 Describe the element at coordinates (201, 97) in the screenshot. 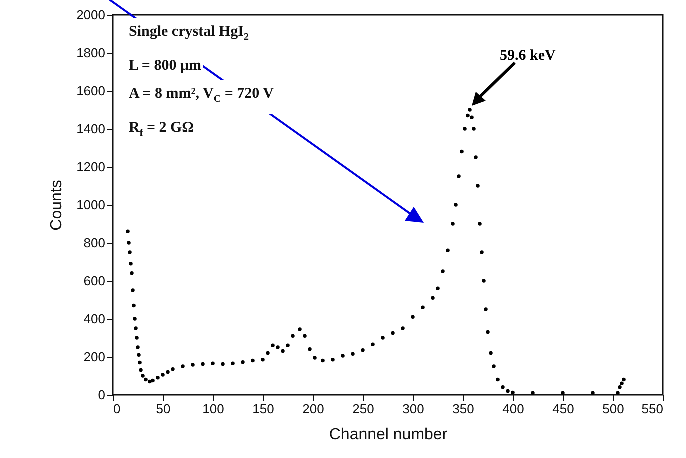

I see `annotation: A = 8 mm², V$_{C}$ = 720 V` at that location.